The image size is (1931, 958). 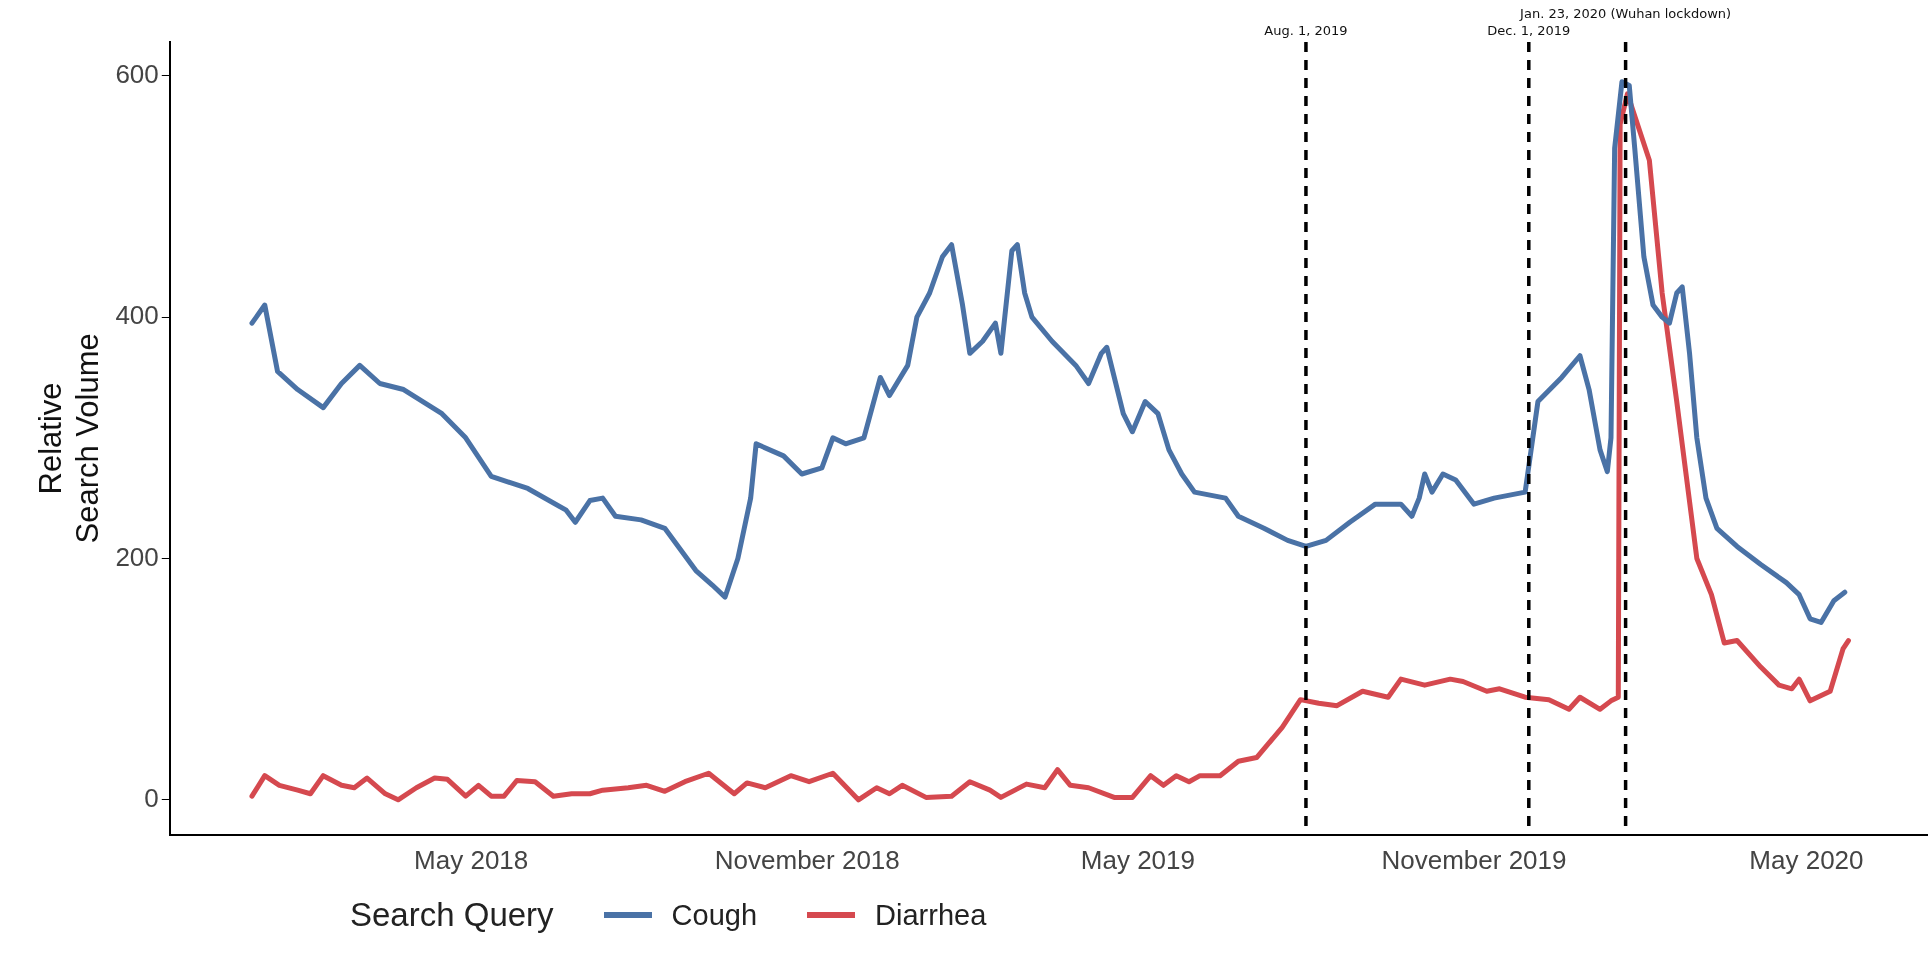 I want to click on y-tick-label: 0, so click(x=151, y=797).